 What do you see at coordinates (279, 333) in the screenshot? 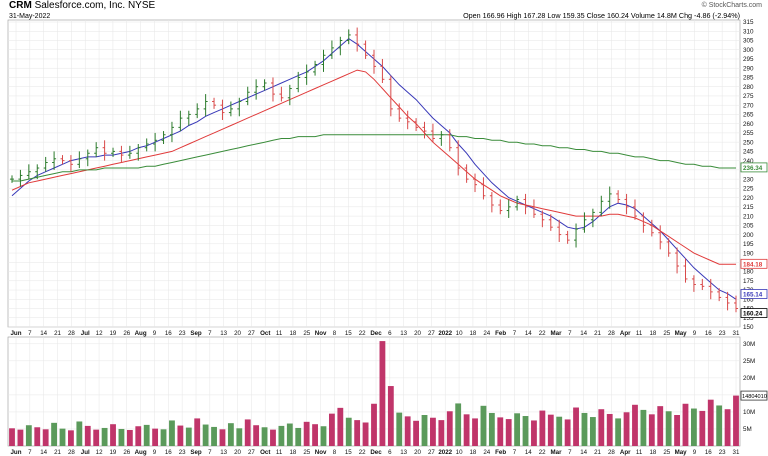
I see `x-tick-label: 11` at bounding box center [279, 333].